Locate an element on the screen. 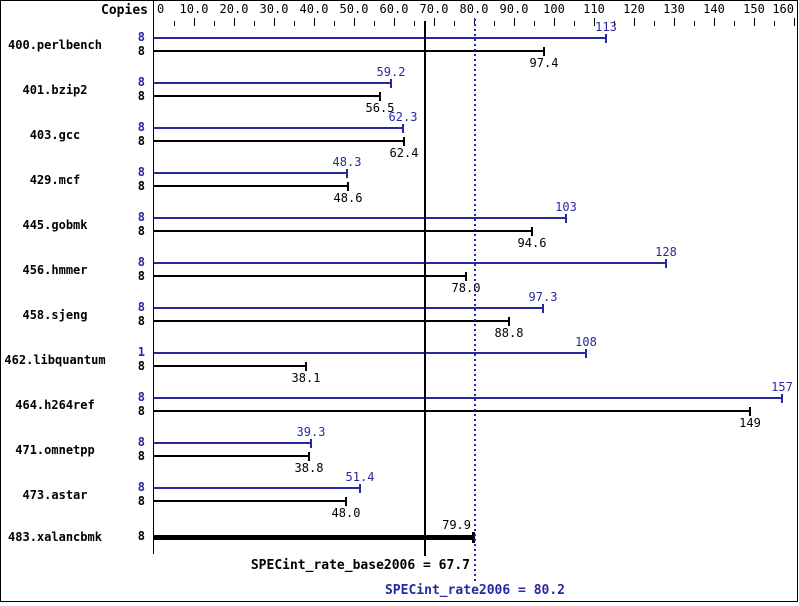 This screenshot has height=606, width=799. base-value-label: 149 is located at coordinates (750, 423).